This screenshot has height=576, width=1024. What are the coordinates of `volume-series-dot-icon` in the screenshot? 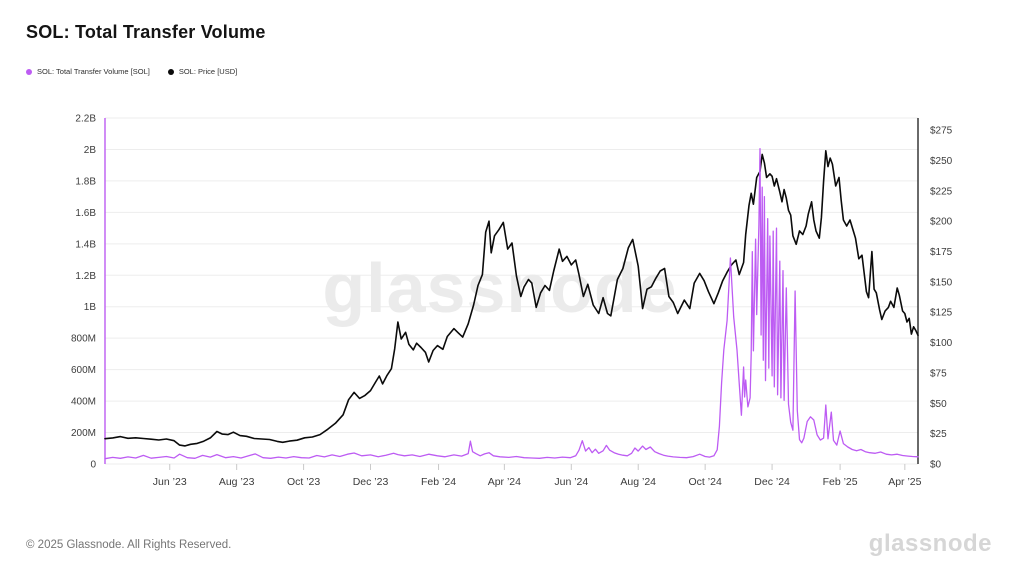 It's located at (29, 71).